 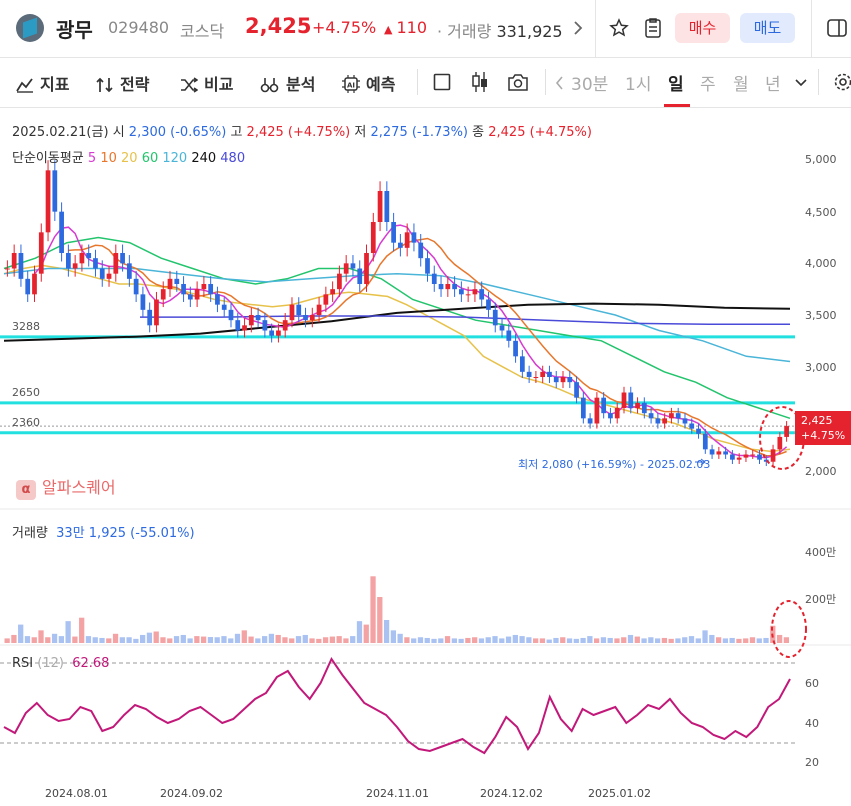 What do you see at coordinates (821, 159) in the screenshot?
I see `price-tick: 5,000` at bounding box center [821, 159].